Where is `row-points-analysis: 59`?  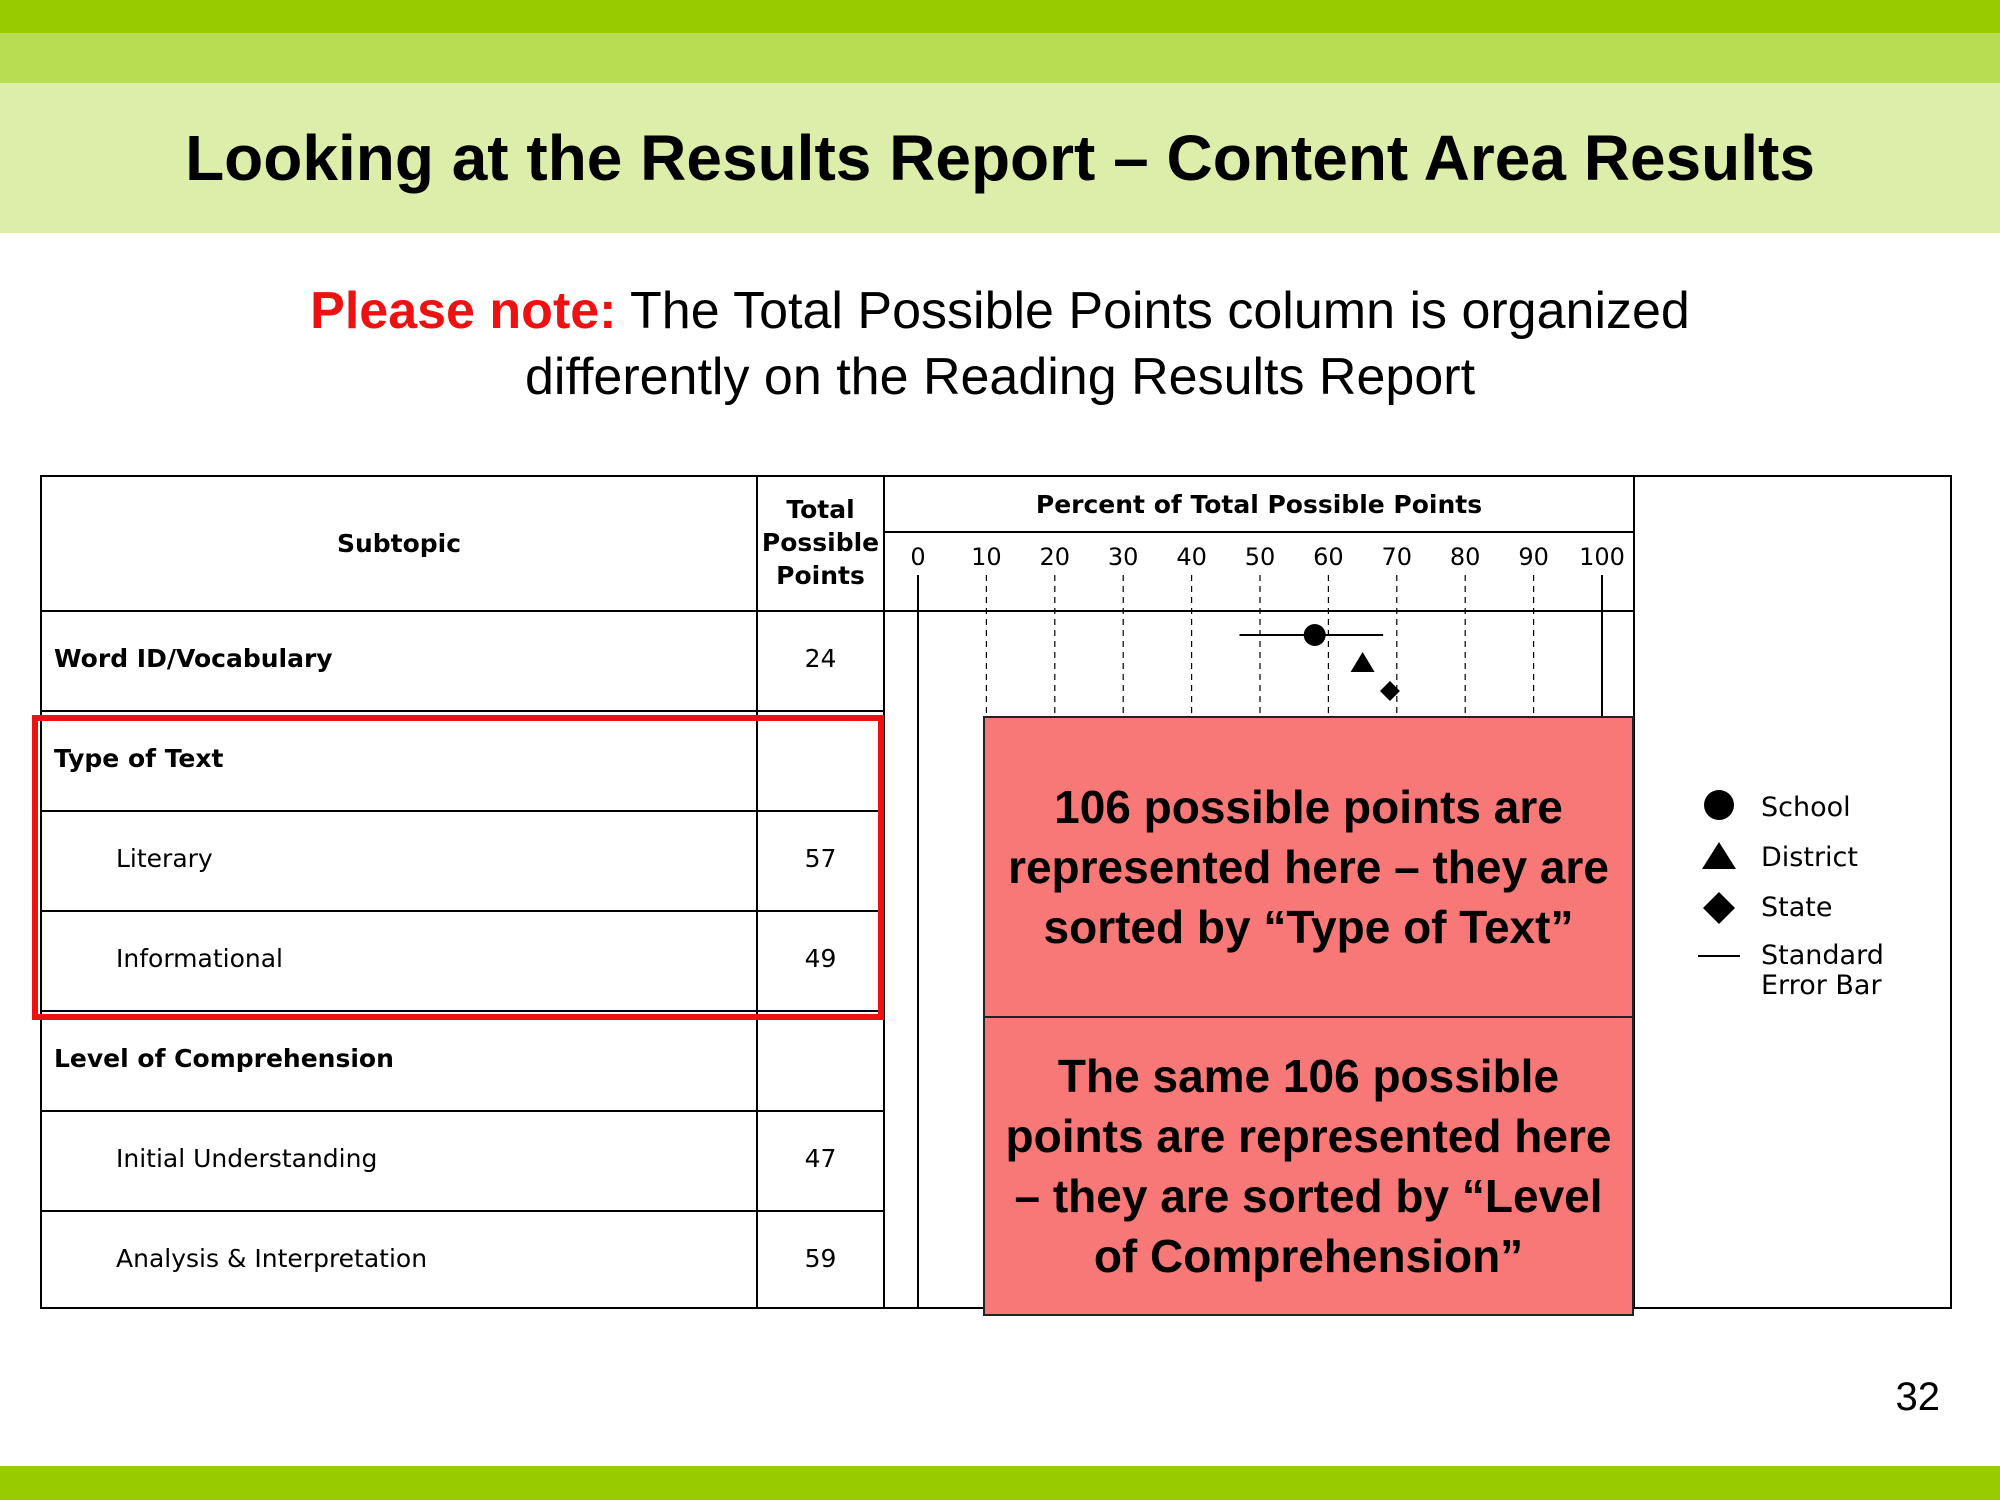
row-points-analysis: 59 is located at coordinates (820, 1258).